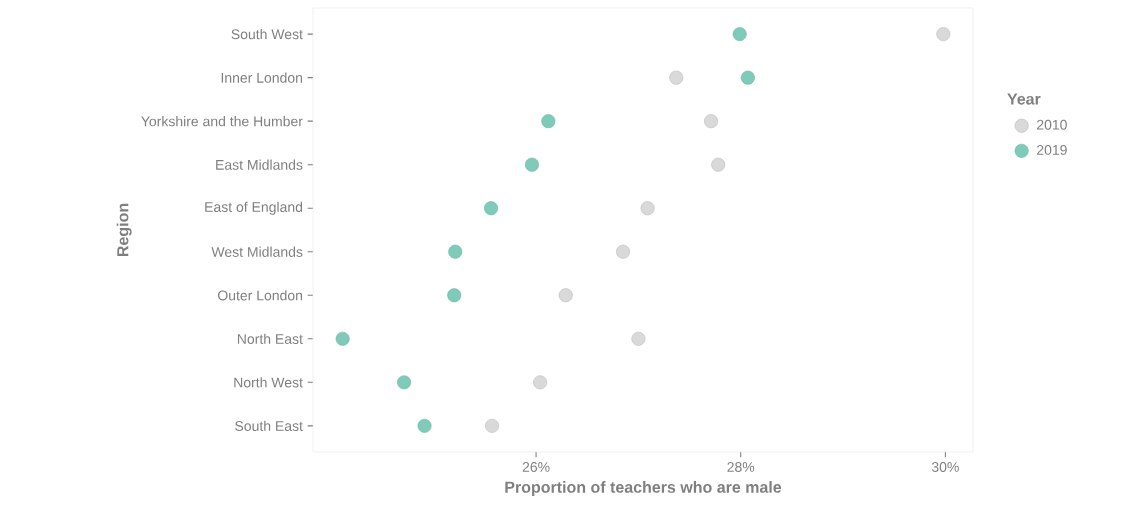 The width and height of the screenshot is (1125, 513). I want to click on y-tick-label: Inner London, so click(262, 77).